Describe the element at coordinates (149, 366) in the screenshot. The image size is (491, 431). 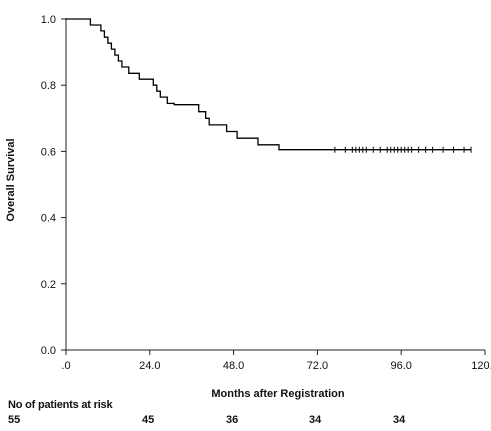
I see `x-tick-label: 24.0` at that location.